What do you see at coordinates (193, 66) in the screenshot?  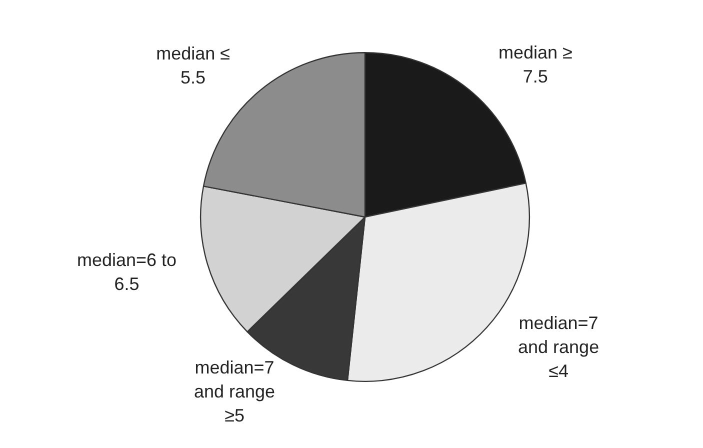 I see `slice-label: median ≤ 5.5` at bounding box center [193, 66].